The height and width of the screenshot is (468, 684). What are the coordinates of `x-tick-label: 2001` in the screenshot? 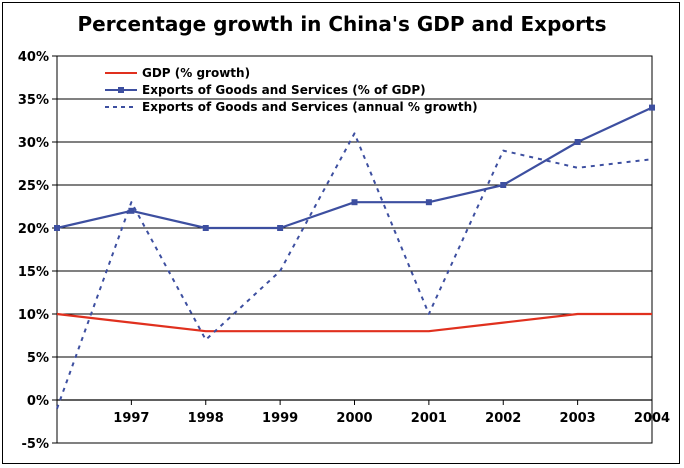 It's located at (429, 418).